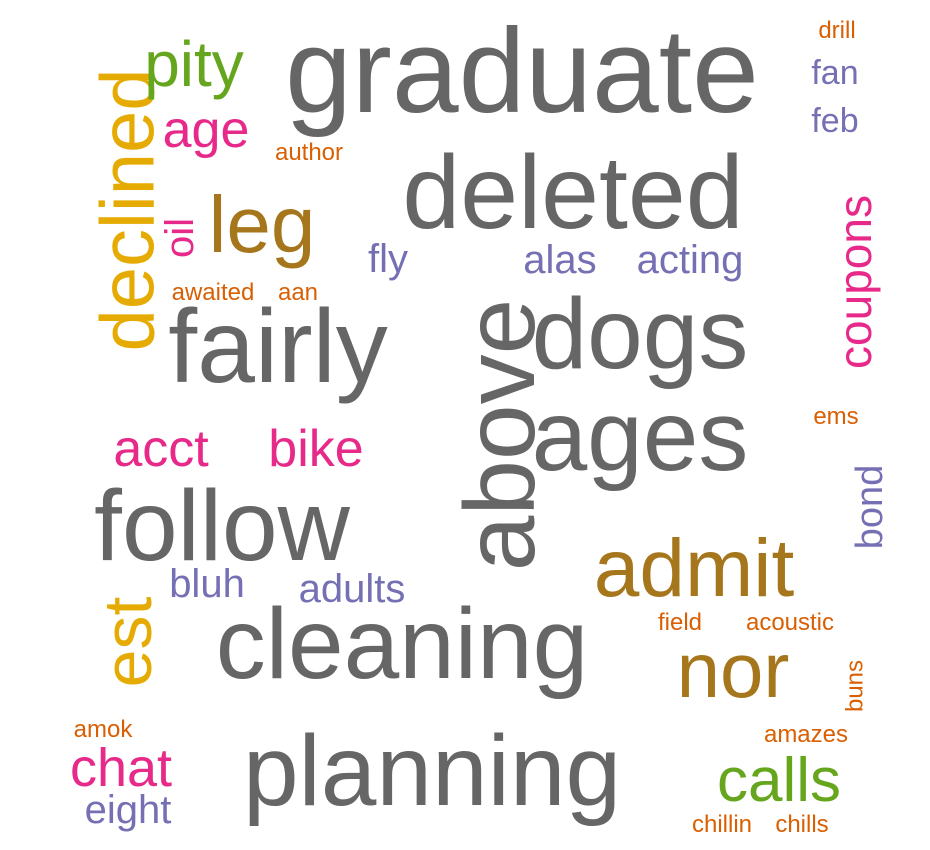 The image size is (930, 850). I want to click on word-acoustic: acoustic, so click(790, 622).